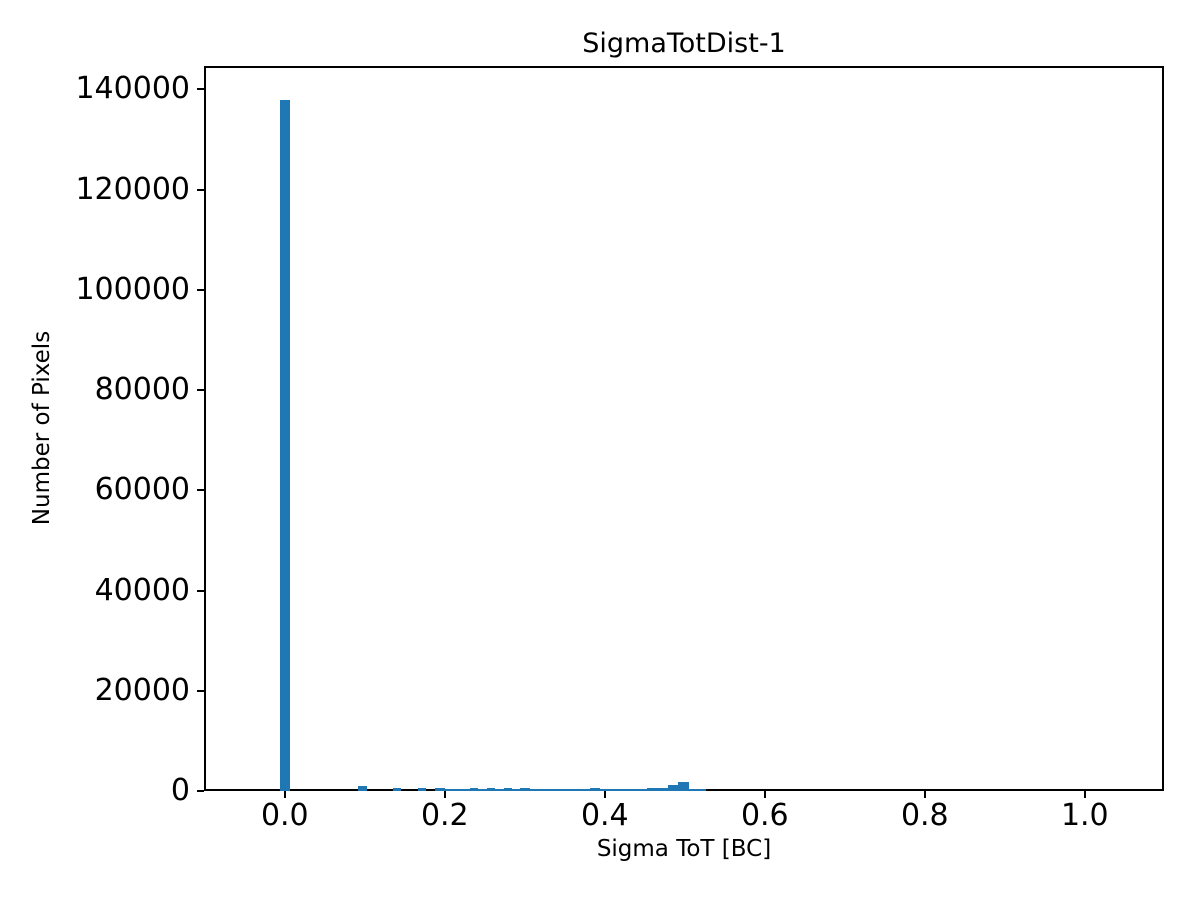 The height and width of the screenshot is (900, 1200). I want to click on x-tick-label: 0.4, so click(604, 815).